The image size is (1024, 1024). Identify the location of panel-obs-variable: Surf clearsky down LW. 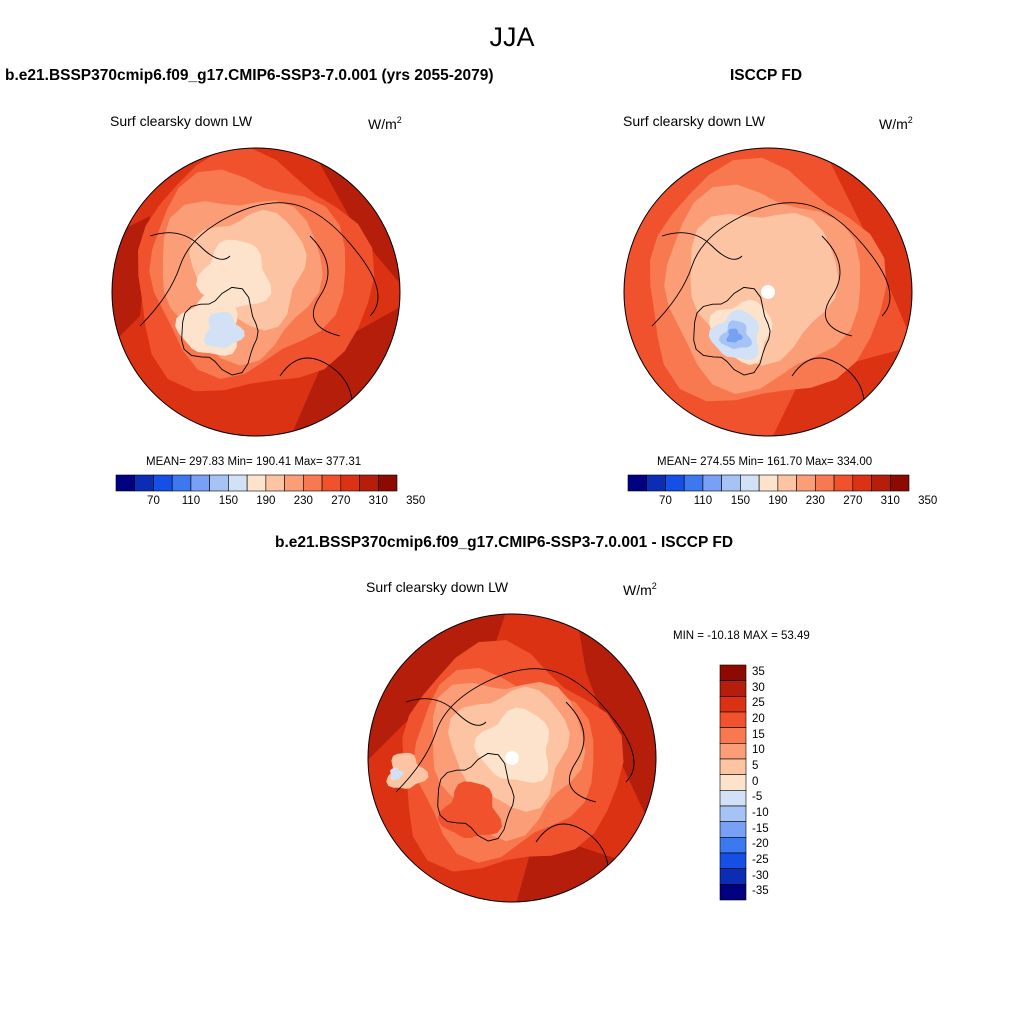
(694, 121).